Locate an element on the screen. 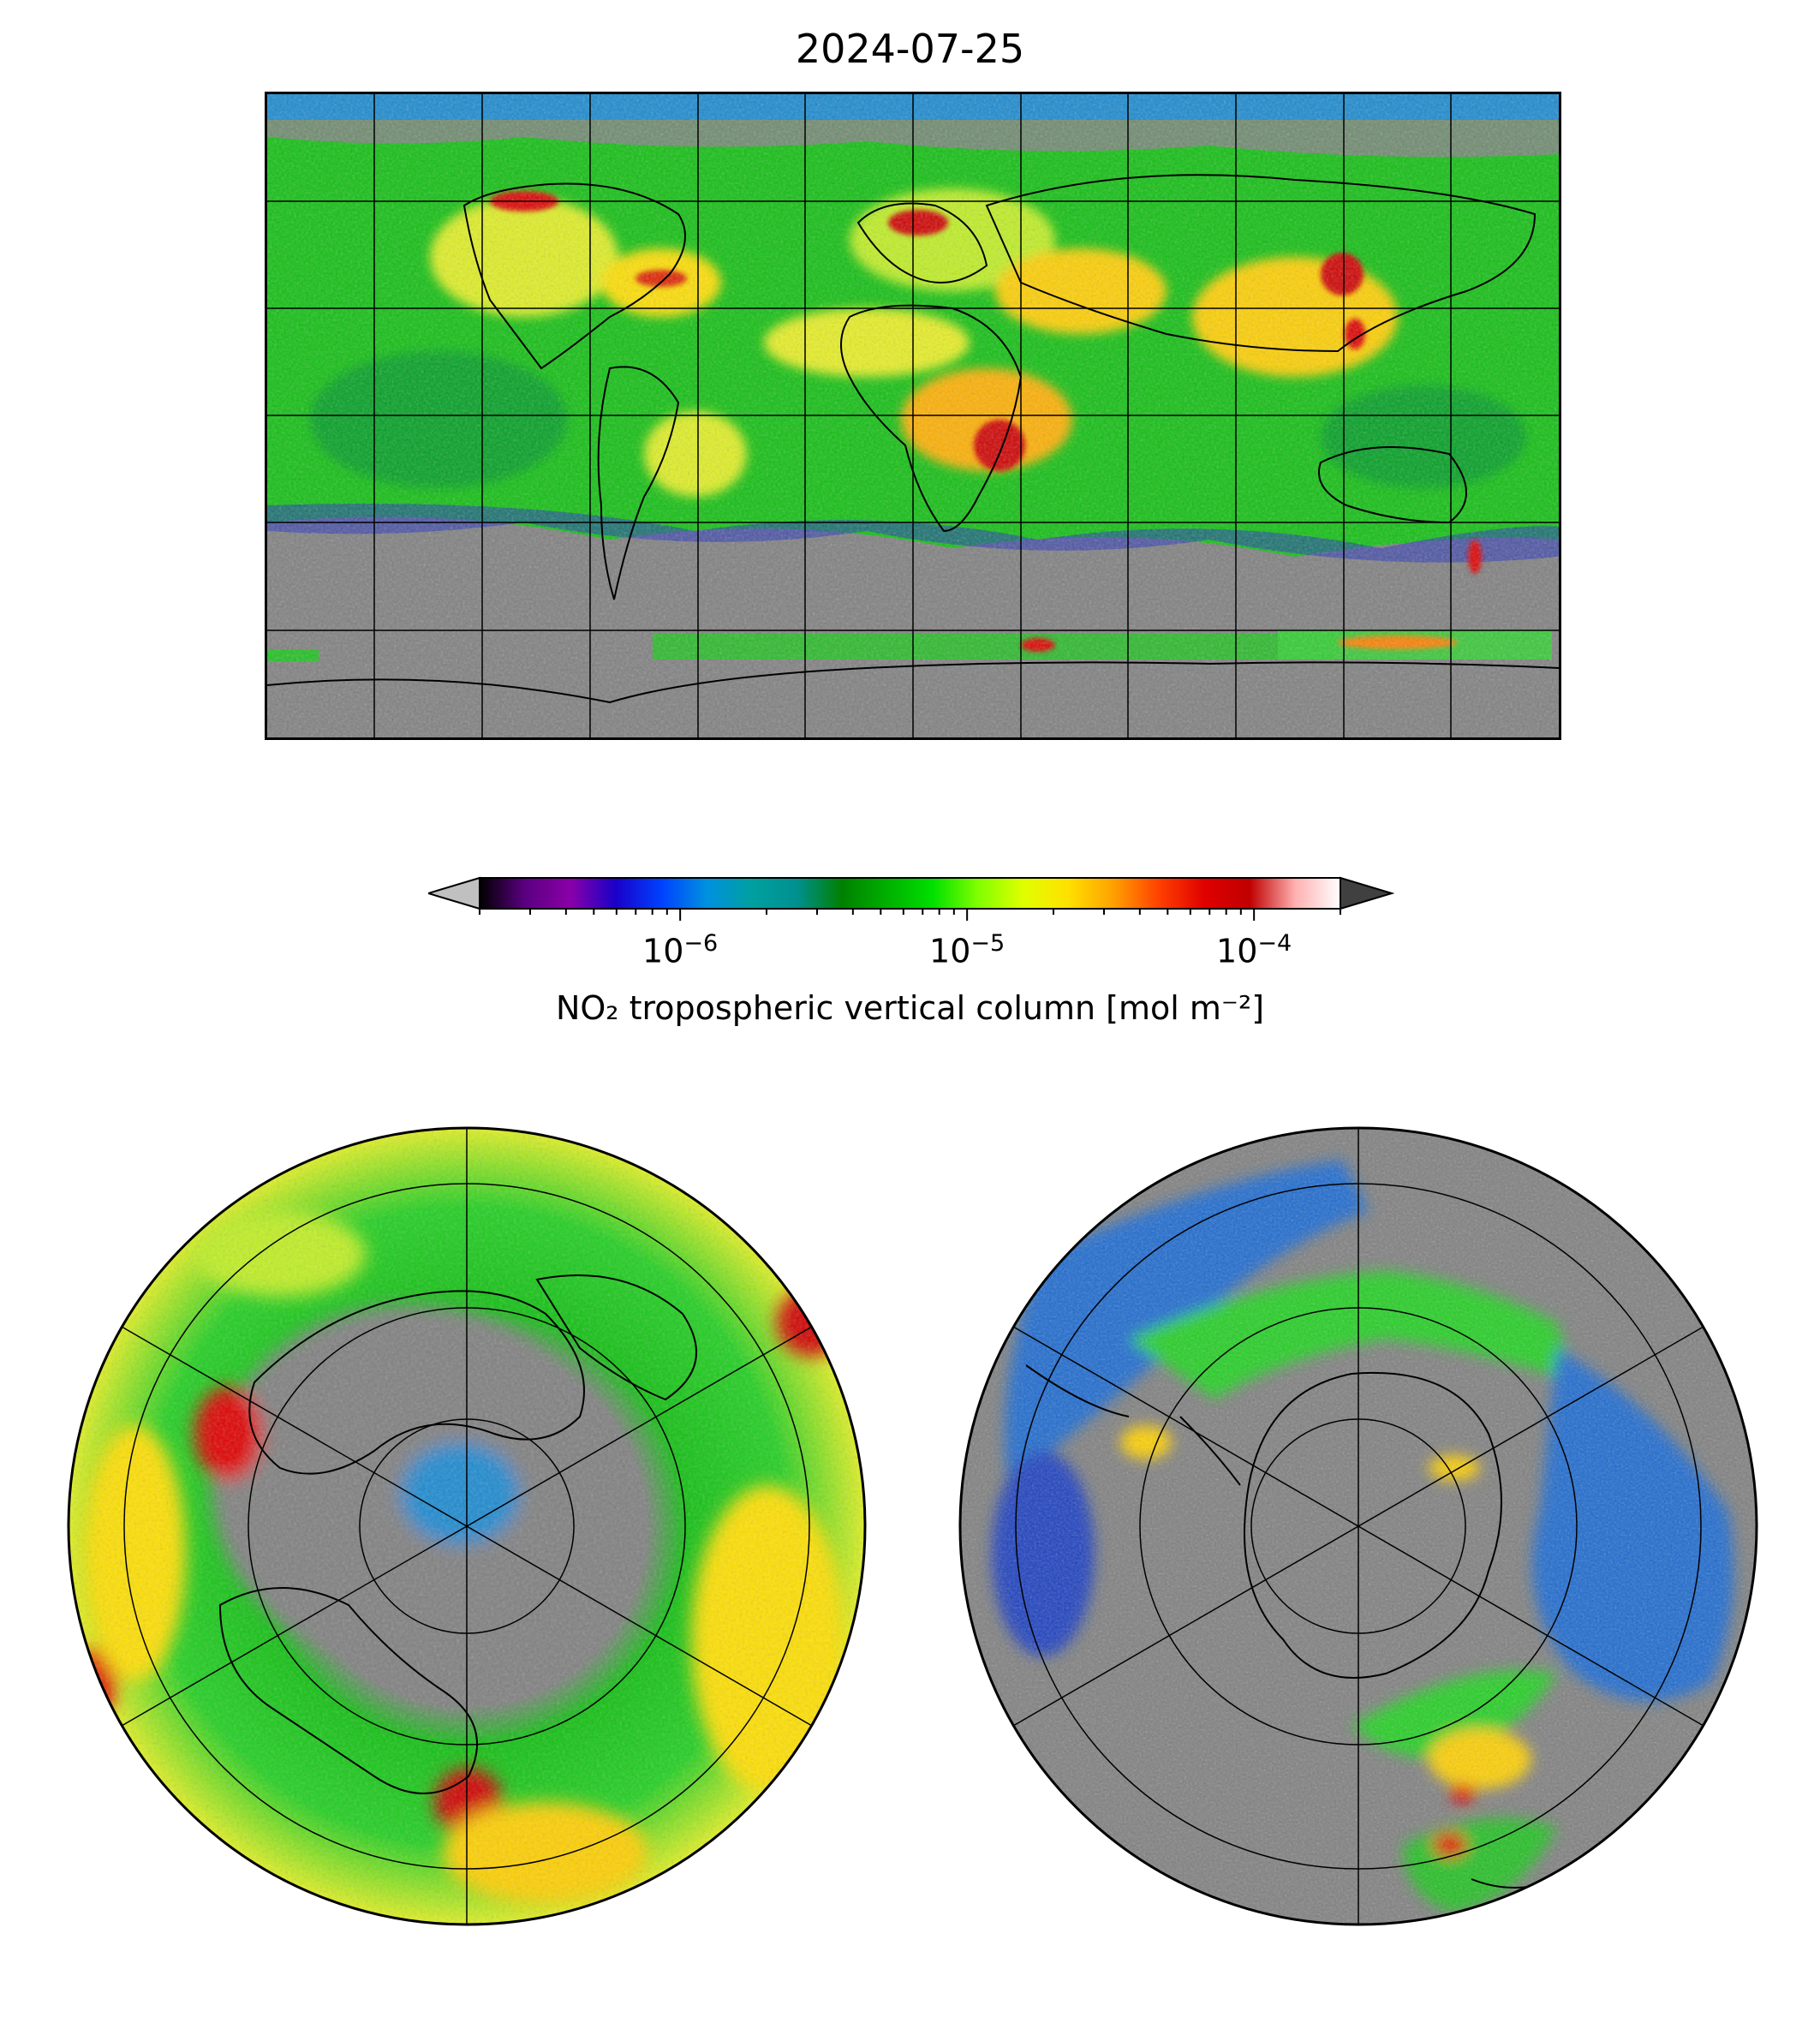 This screenshot has width=1820, height=2023. figure-title: 2024-07-25 is located at coordinates (910, 49).